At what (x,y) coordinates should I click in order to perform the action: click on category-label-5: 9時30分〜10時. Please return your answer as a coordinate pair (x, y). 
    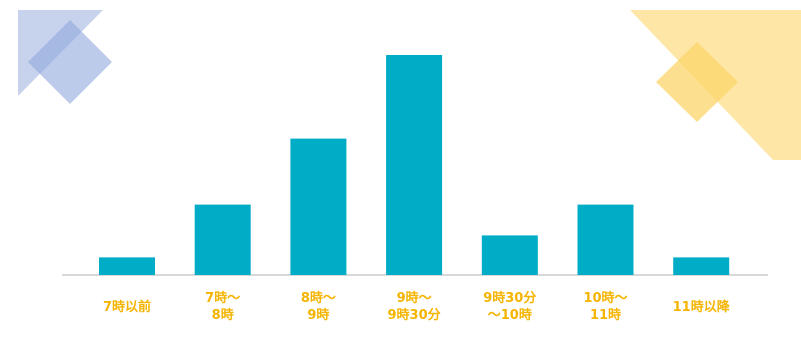
    Looking at the image, I should click on (509, 306).